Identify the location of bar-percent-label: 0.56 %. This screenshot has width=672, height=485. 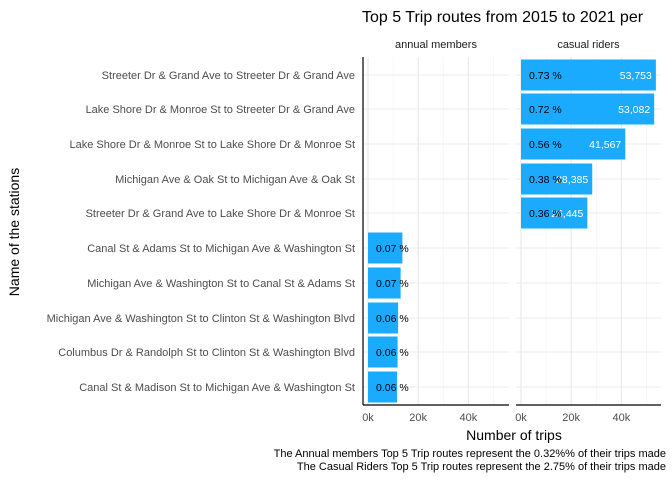
(545, 145).